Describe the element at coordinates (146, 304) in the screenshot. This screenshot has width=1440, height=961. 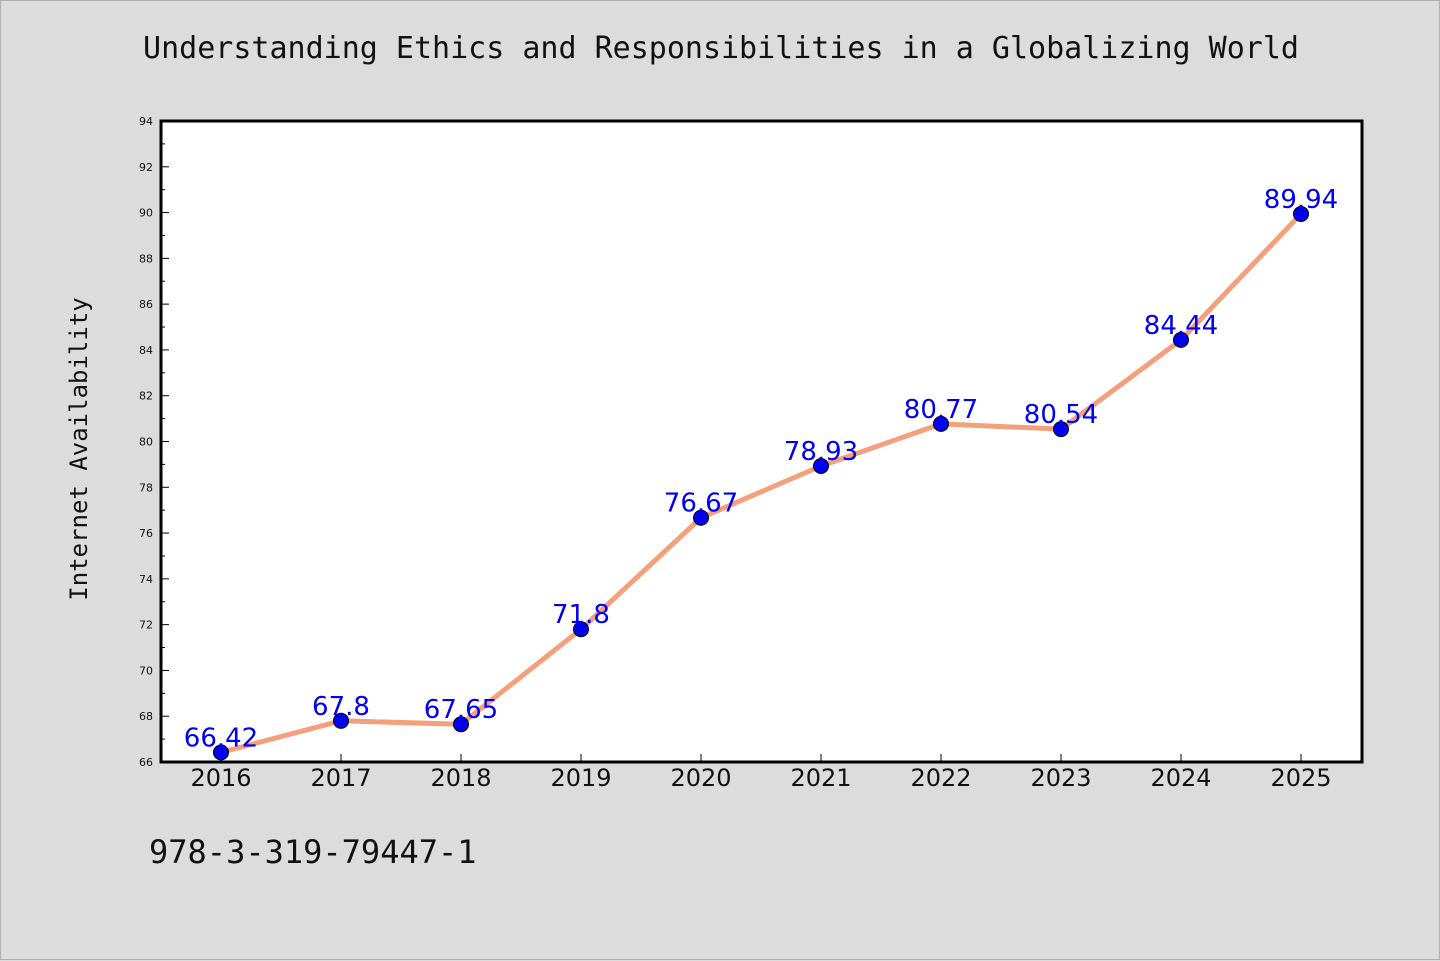
I see `y-tick-label: 86` at that location.